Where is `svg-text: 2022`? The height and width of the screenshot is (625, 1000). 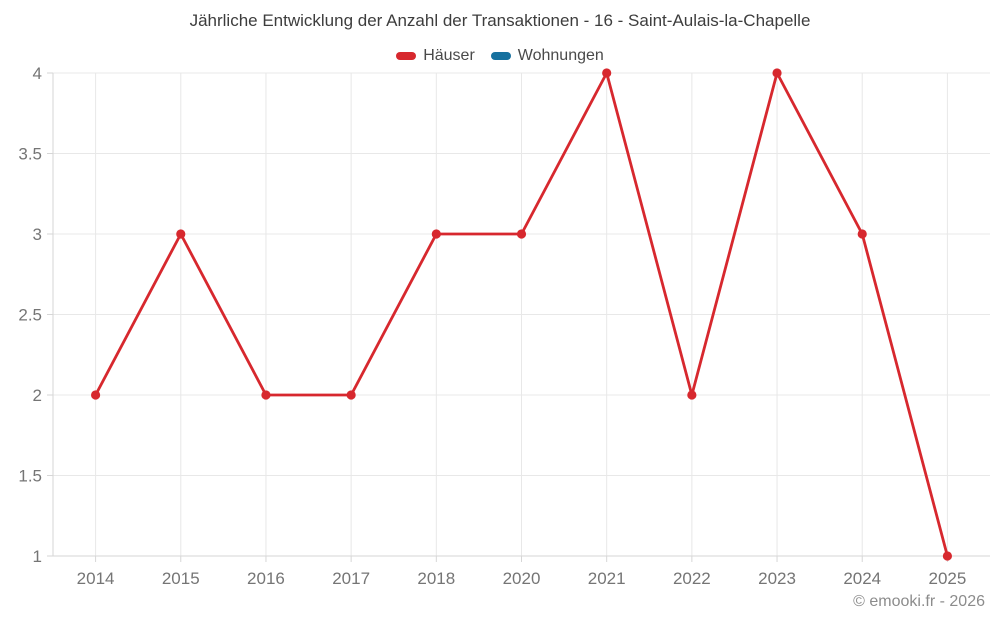
svg-text: 2022 is located at coordinates (692, 578).